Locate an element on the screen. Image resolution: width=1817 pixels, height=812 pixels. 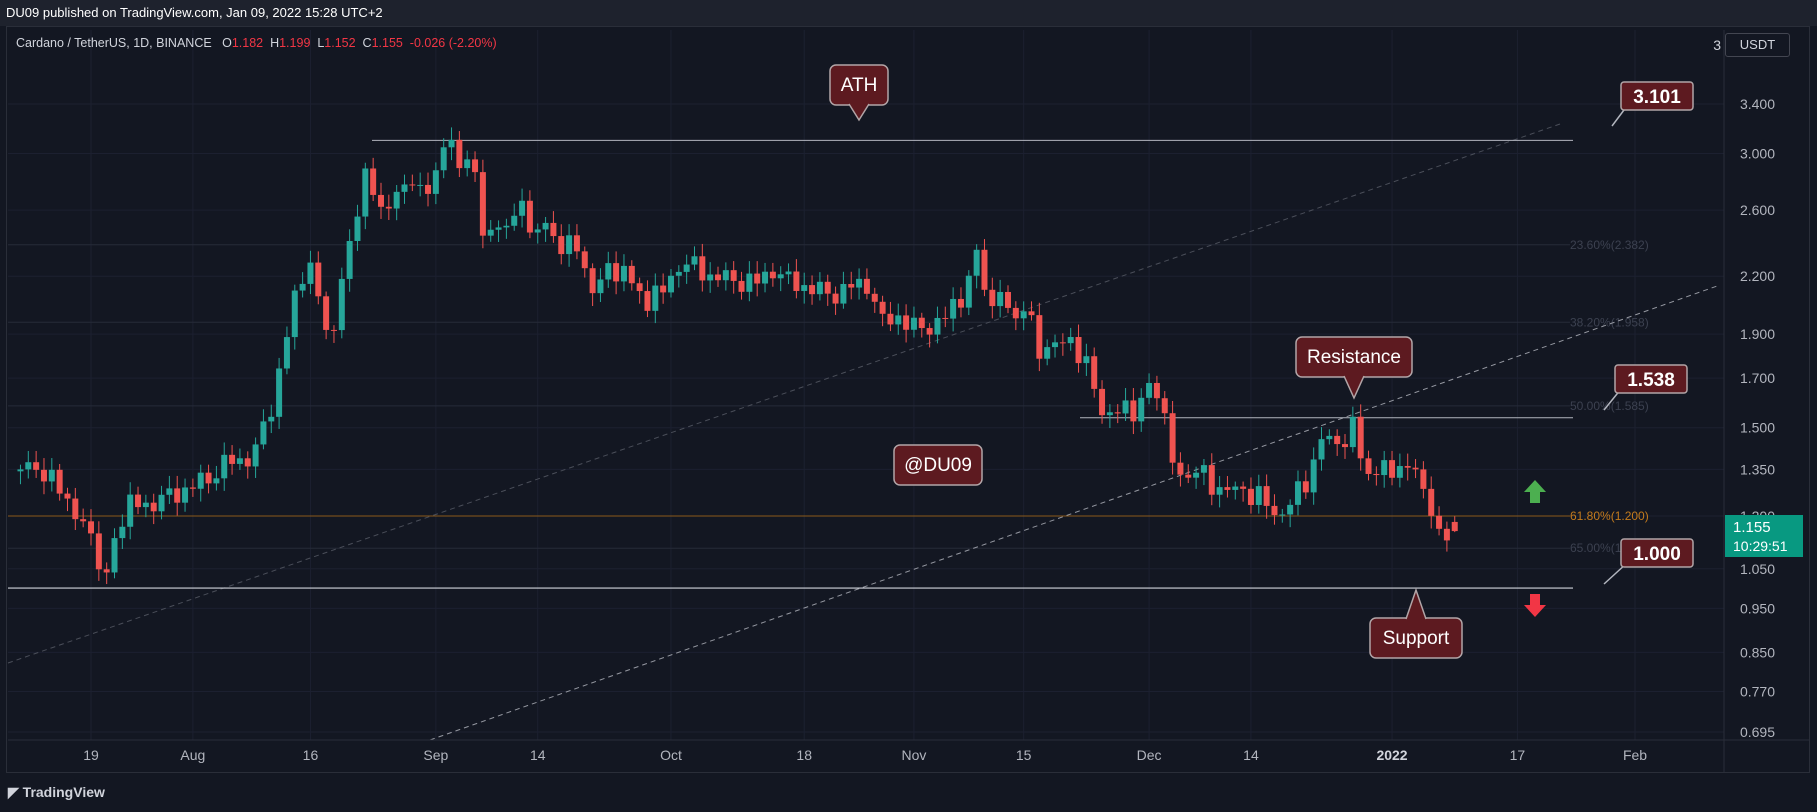
y-tick-label: 1.700 is located at coordinates (1757, 378).